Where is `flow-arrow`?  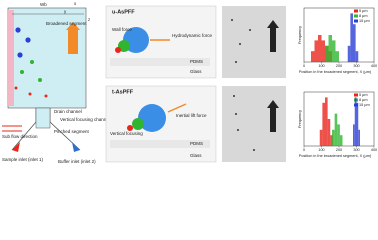
flow-arrow is located at coordinates (73, 42).